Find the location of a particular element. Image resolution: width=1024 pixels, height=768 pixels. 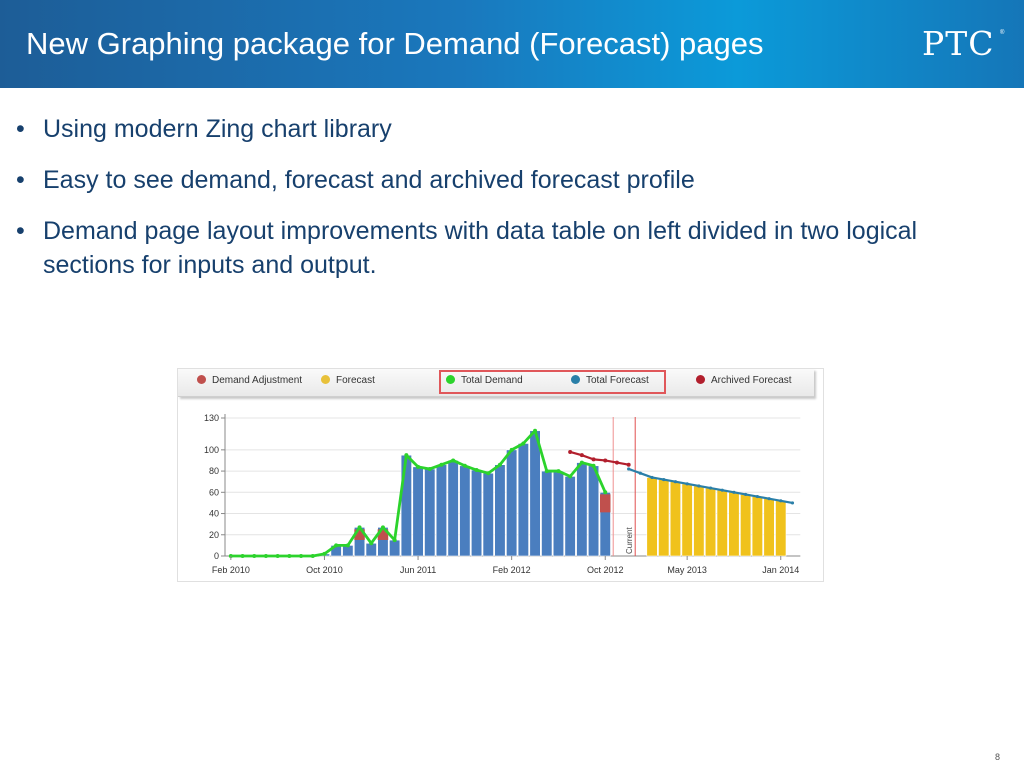

y-tick-label: 60 is located at coordinates (214, 492).